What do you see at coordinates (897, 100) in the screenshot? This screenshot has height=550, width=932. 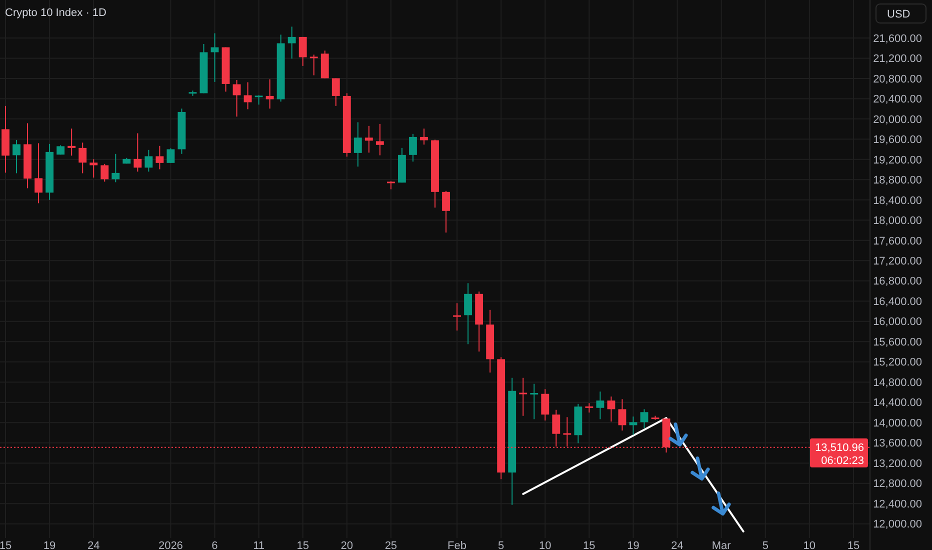 I see `y-tick-label: 20,400.00` at bounding box center [897, 100].